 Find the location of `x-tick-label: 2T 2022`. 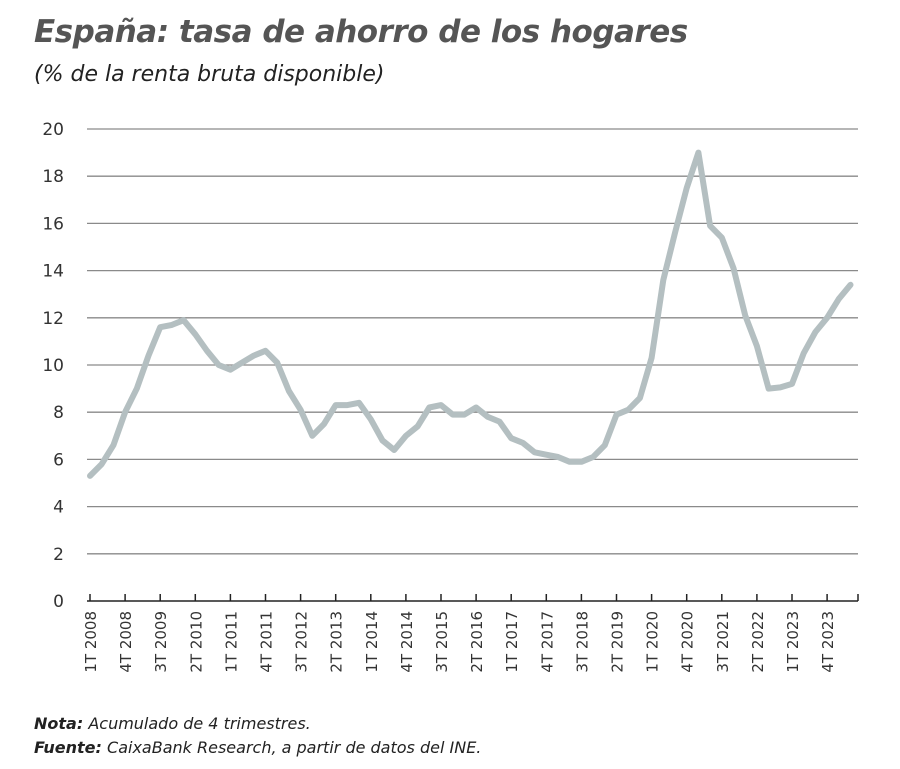

x-tick-label: 2T 2022 is located at coordinates (758, 642).